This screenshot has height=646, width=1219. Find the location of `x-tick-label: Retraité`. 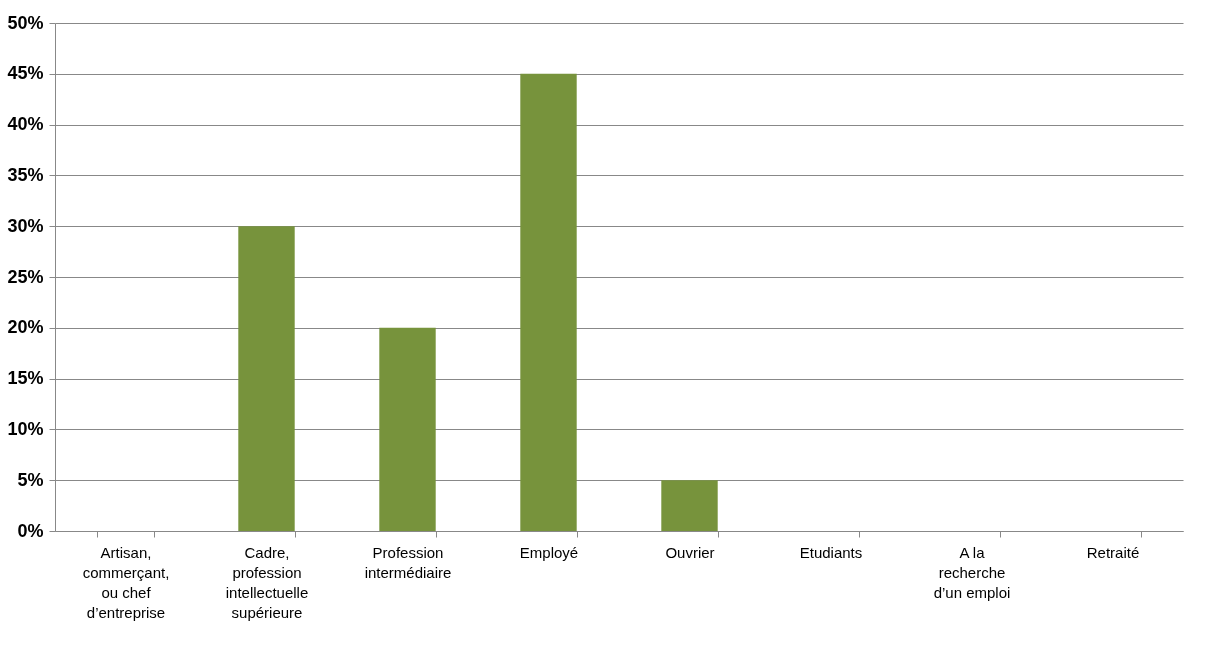

x-tick-label: Retraité is located at coordinates (1113, 552).